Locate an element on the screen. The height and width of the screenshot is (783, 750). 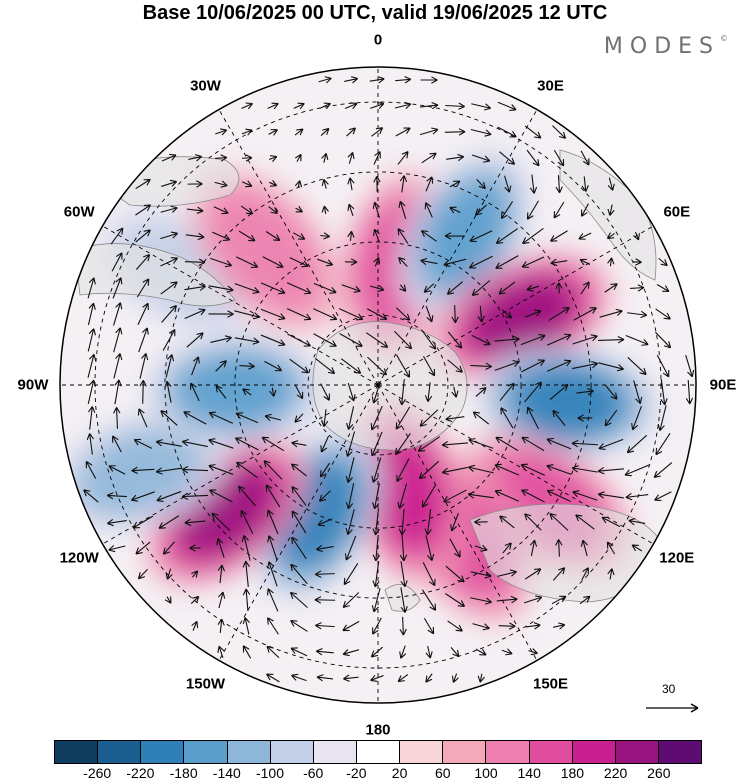
colorbar-tick-label: -60 is located at coordinates (313, 773).